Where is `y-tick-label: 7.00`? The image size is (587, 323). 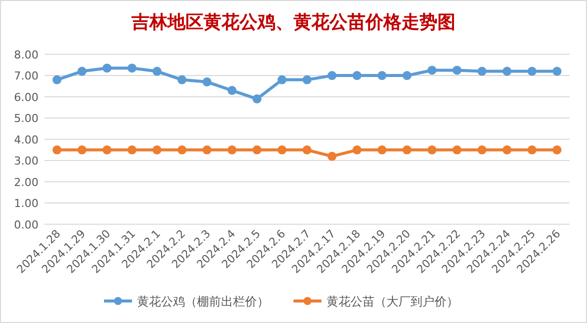 y-tick-label: 7.00 is located at coordinates (26, 76).